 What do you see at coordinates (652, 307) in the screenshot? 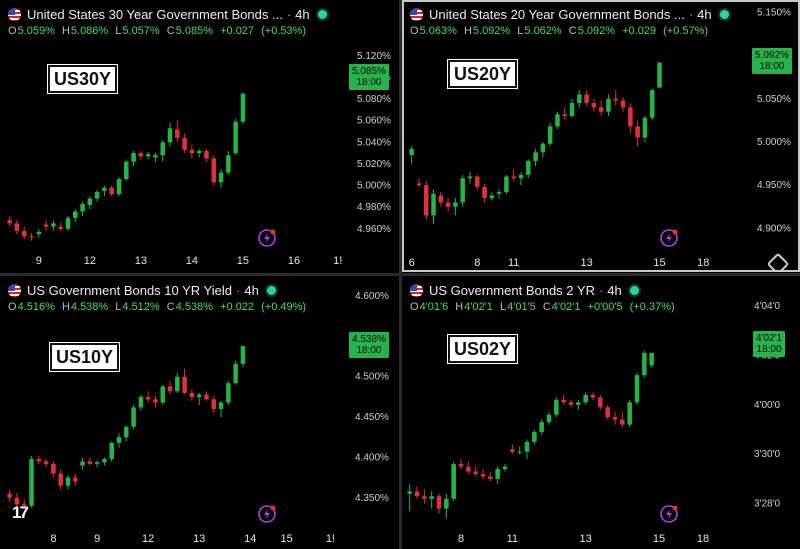
I see `change-percent: (+0.37%)` at bounding box center [652, 307].